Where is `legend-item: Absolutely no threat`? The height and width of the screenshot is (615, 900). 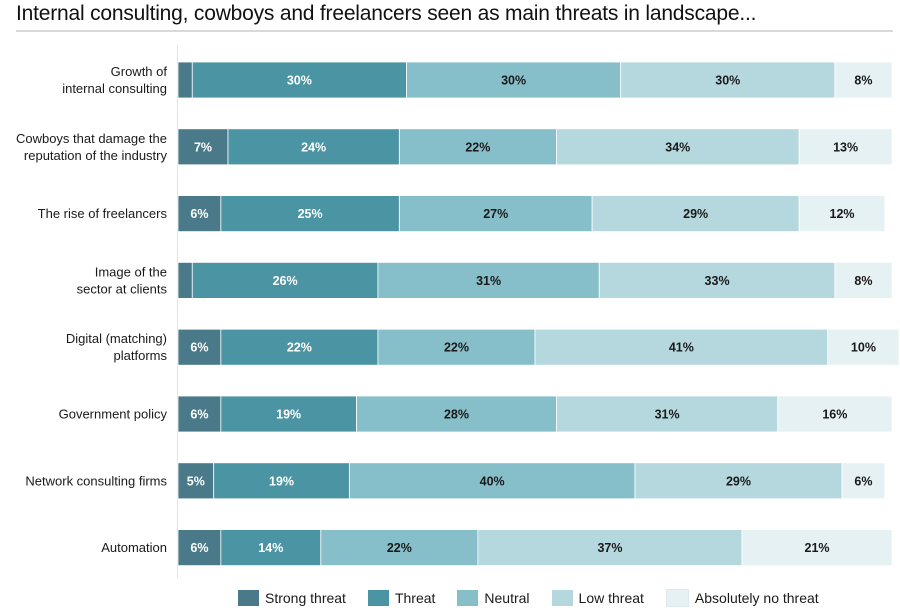
legend-item: Absolutely no threat is located at coordinates (742, 598).